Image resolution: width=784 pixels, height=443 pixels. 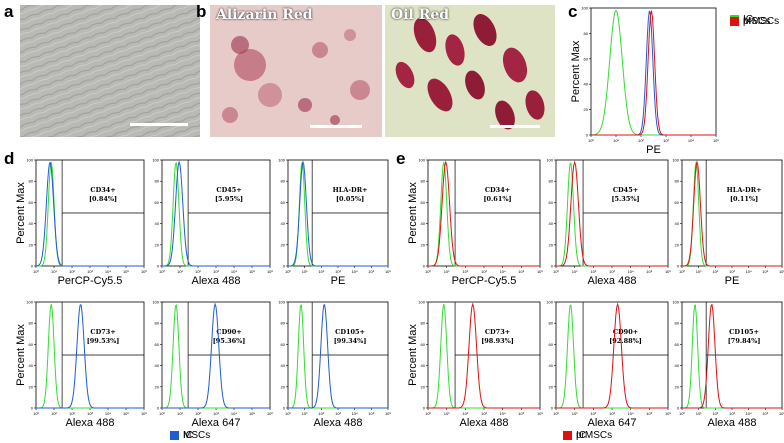 What do you see at coordinates (350, 190) in the screenshot?
I see `gate-label: HLA-DR+` at bounding box center [350, 190].